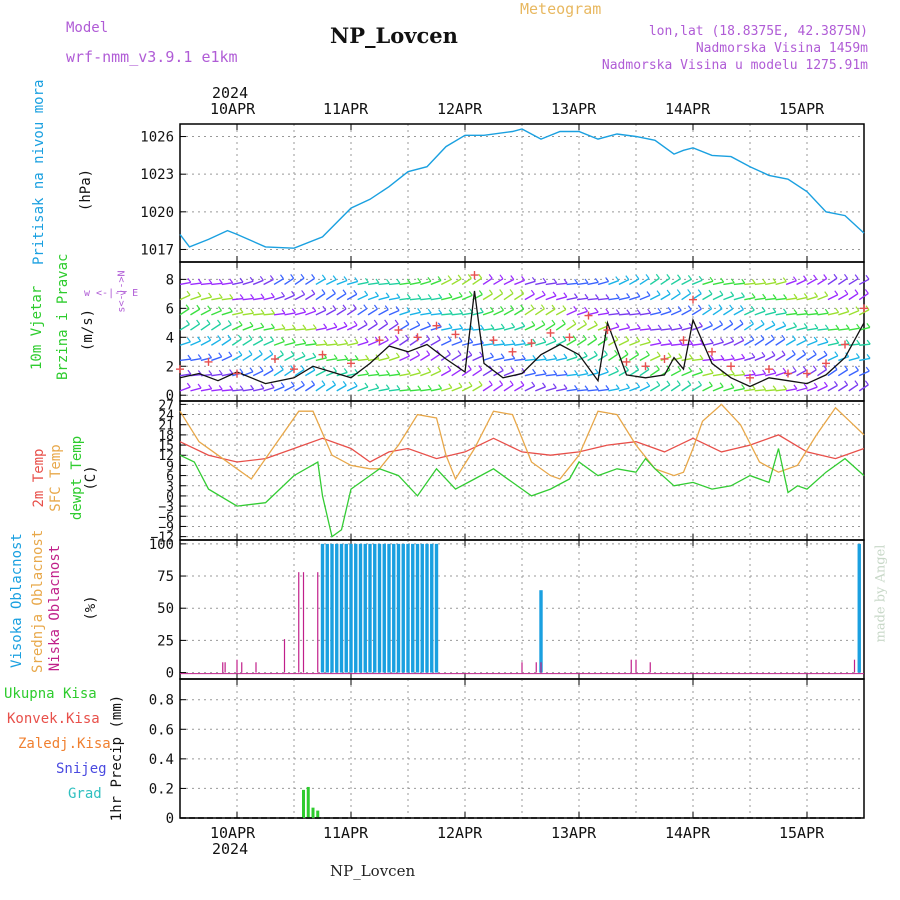 The image size is (900, 900). I want to click on high-cloud-bar, so click(389, 608).